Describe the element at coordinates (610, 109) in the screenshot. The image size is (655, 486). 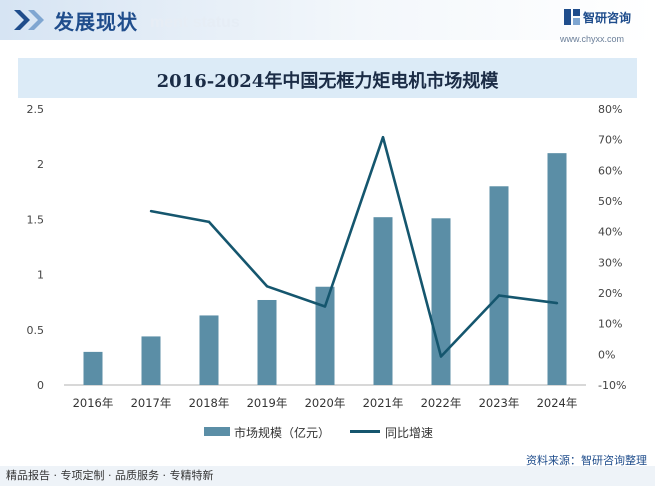
I see `y-right-tick-label: 80%` at that location.